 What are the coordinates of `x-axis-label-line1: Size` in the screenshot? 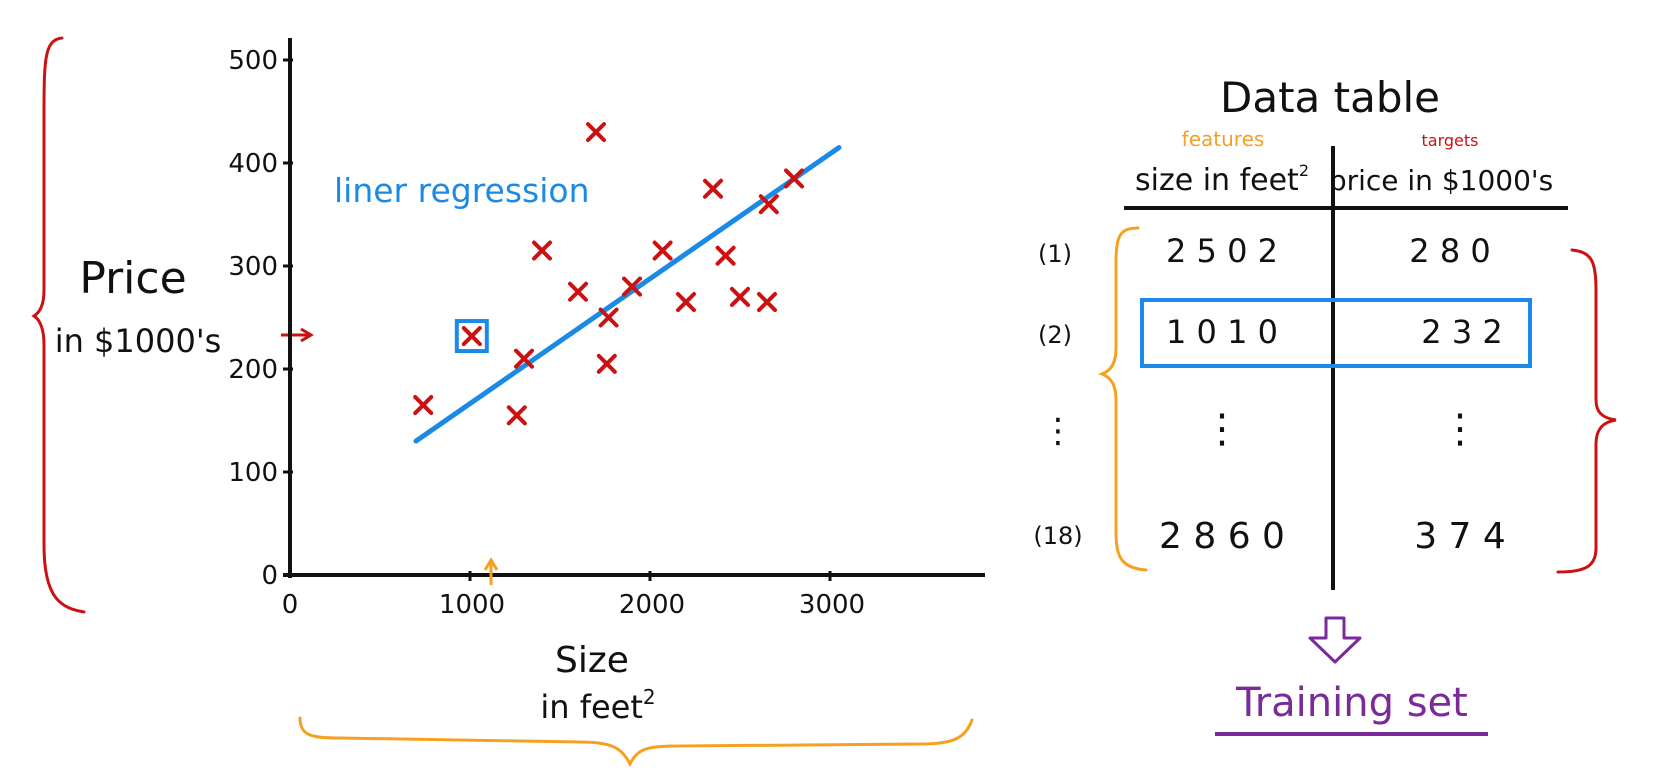 It's located at (592, 660).